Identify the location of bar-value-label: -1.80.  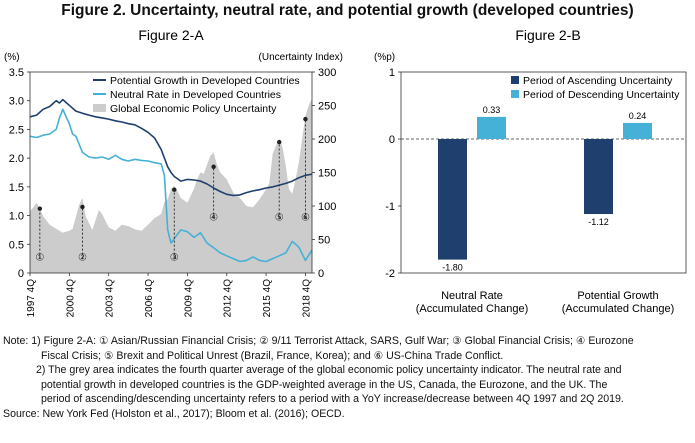
(452, 268).